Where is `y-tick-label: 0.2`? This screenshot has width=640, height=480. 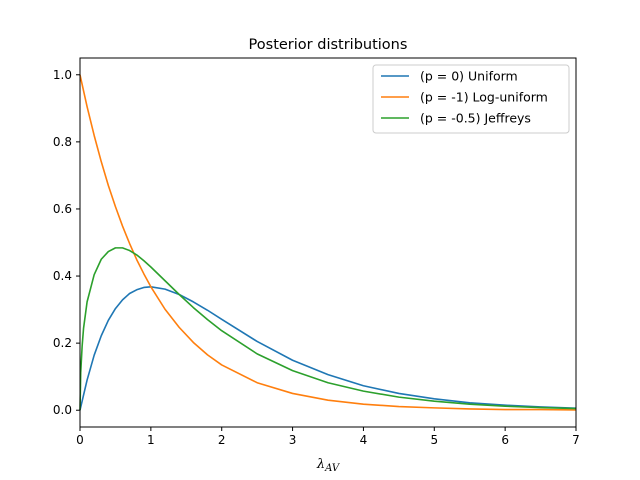
y-tick-label: 0.2 is located at coordinates (62, 343).